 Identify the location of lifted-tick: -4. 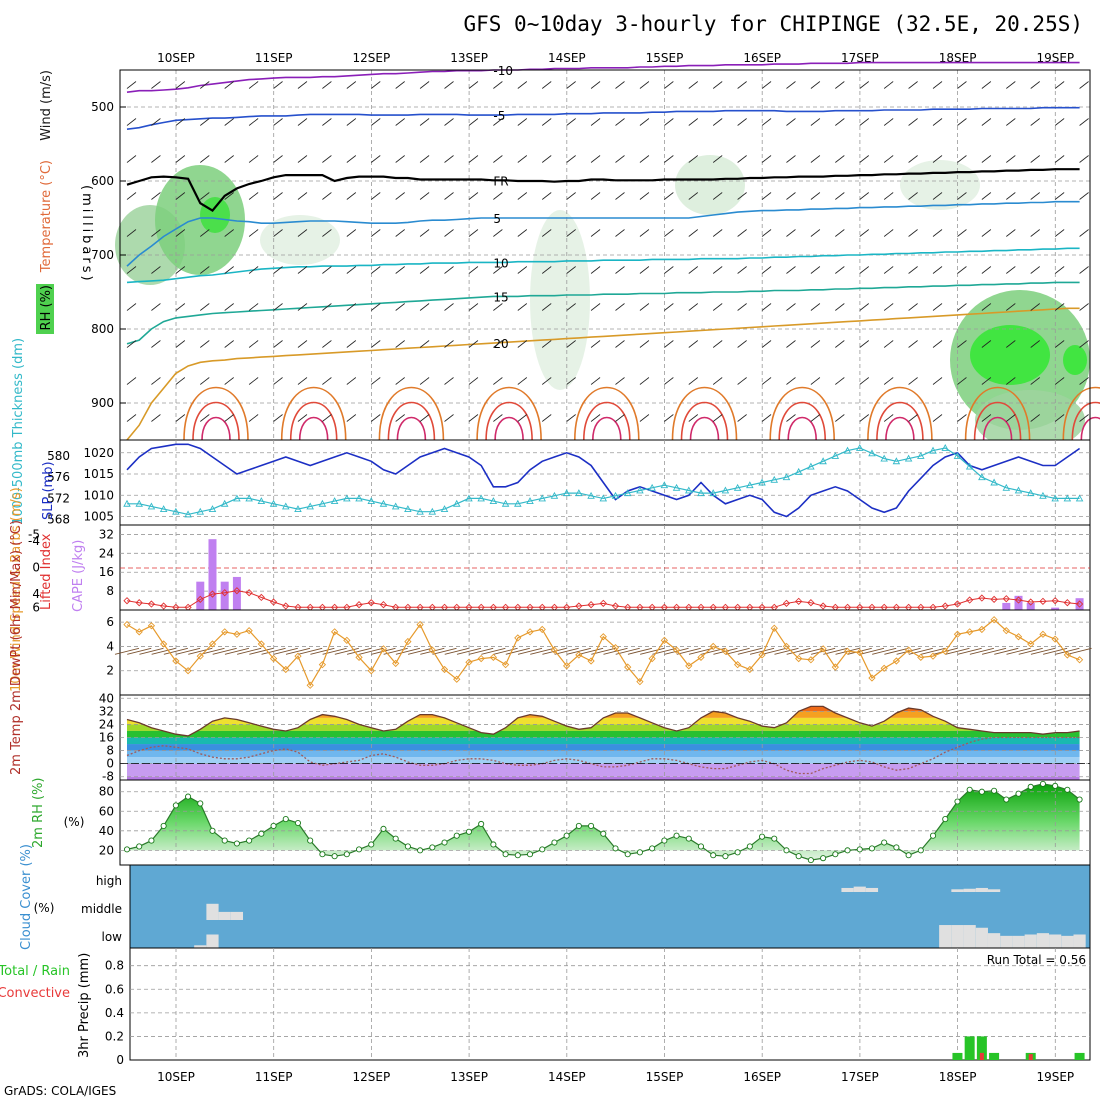
(34, 541).